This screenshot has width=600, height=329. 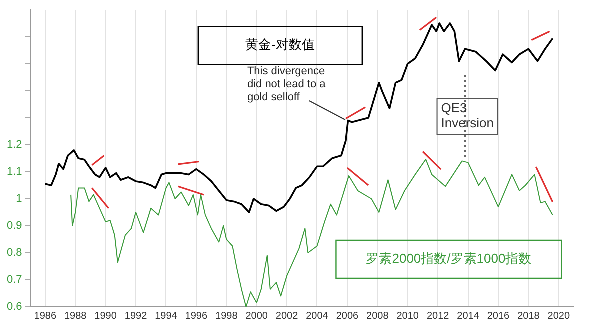 I want to click on x-tick-label: 1988, so click(x=76, y=316).